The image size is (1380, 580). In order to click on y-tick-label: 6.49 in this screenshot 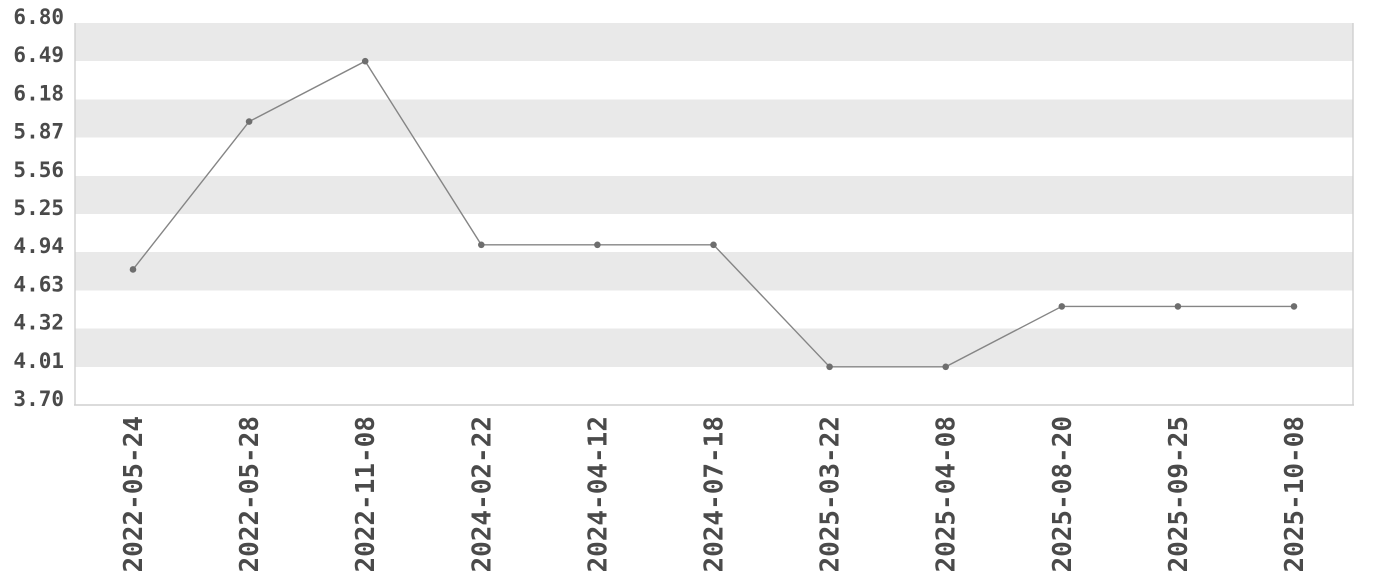, I will do `click(38, 55)`.